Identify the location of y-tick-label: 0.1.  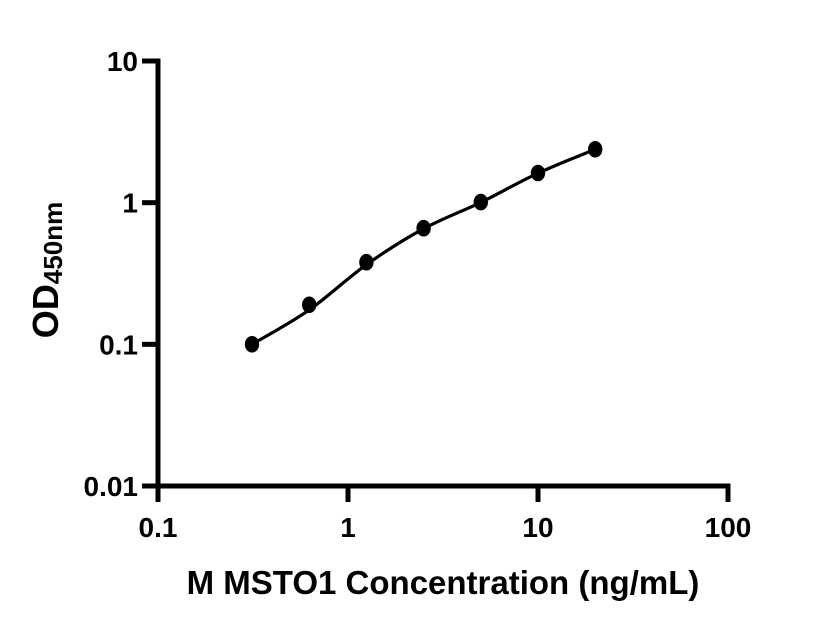
(118, 344).